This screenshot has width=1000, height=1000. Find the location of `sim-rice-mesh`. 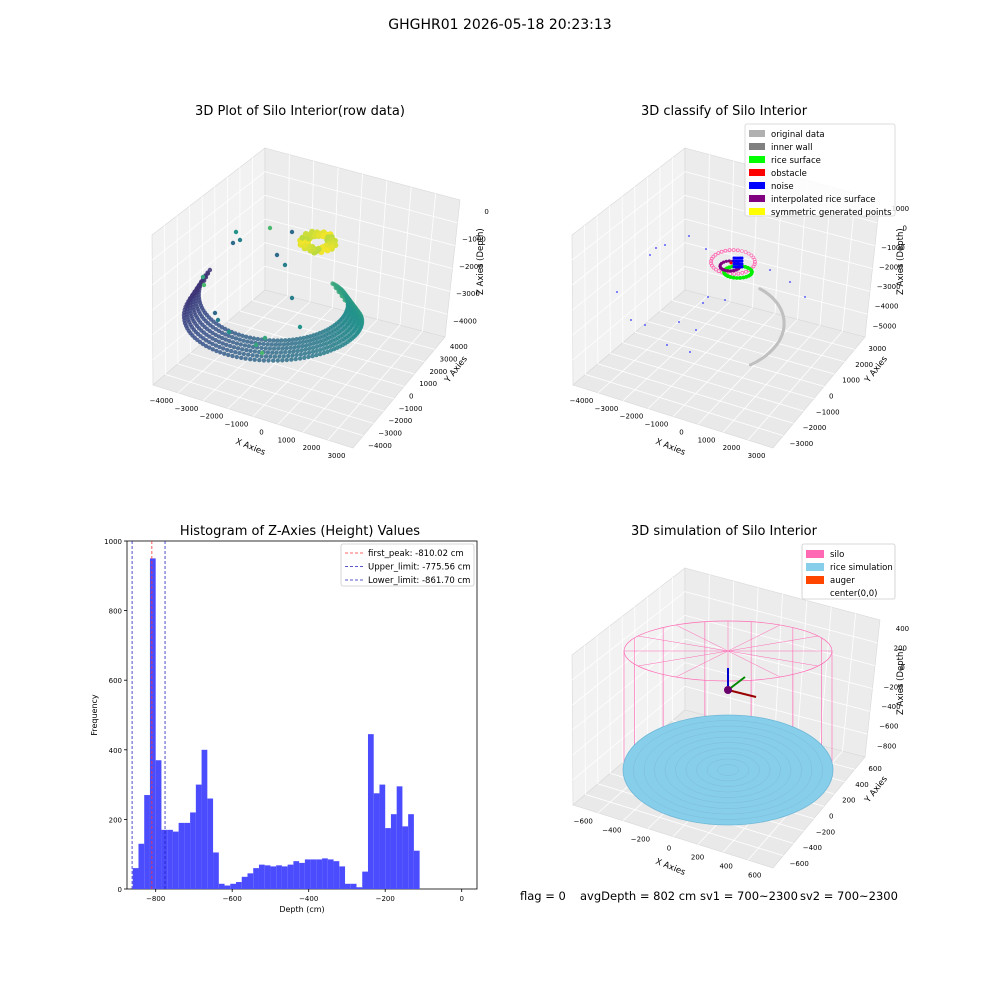

sim-rice-mesh is located at coordinates (728, 770).